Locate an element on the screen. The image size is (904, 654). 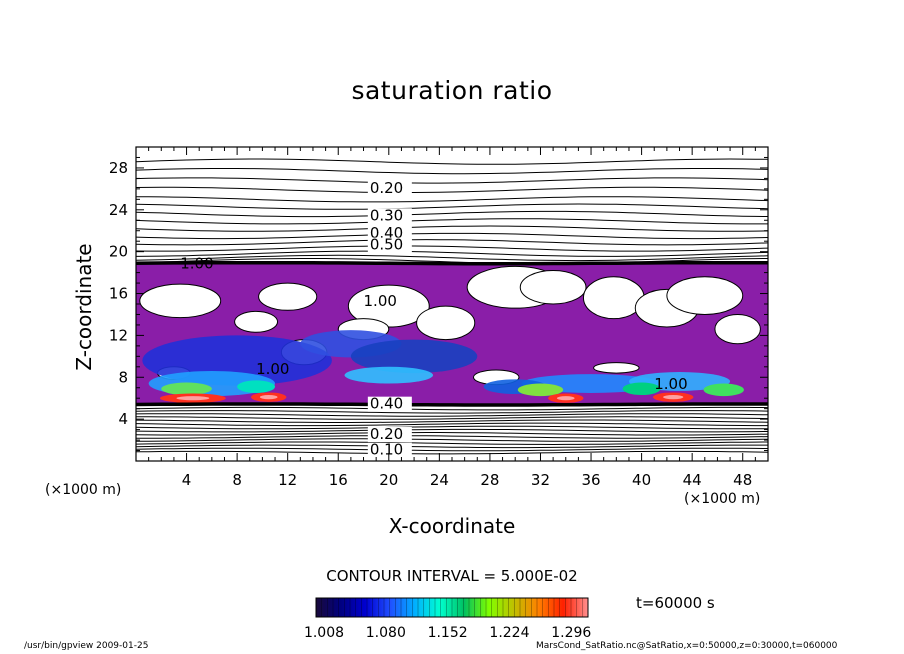
colorbar: 1.008 1.080 1.152 1.224 1.296 is located at coordinates (447, 619).